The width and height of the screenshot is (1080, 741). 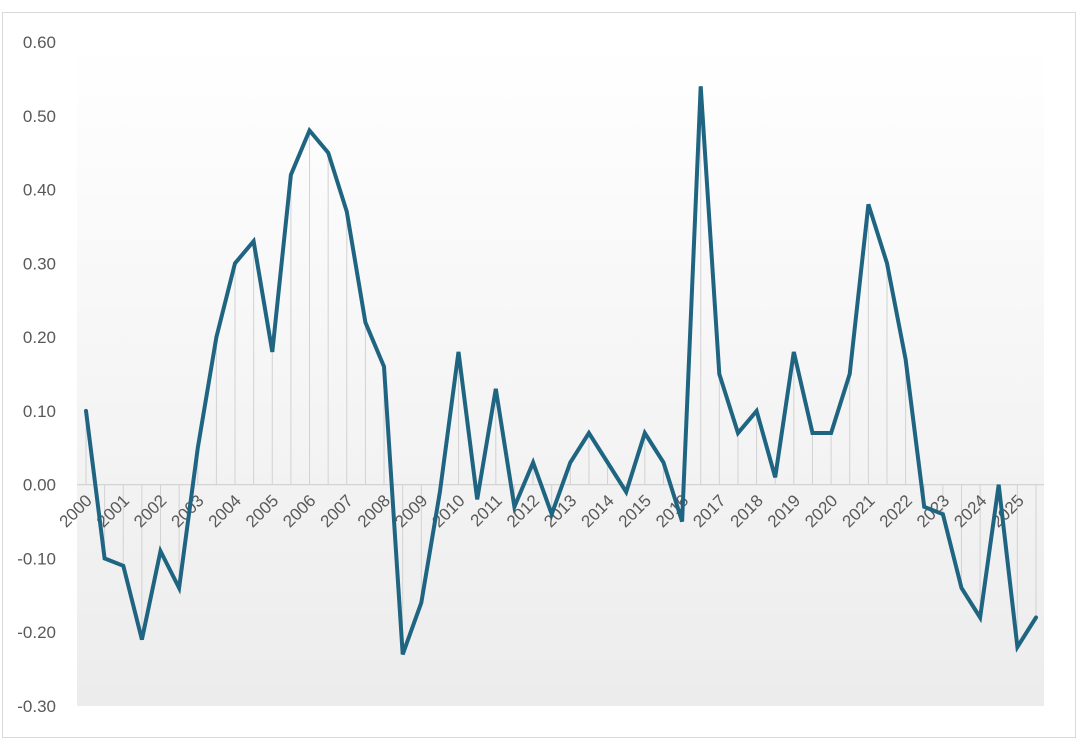 What do you see at coordinates (36, 558) in the screenshot?
I see `y-tick-label: -0.10` at bounding box center [36, 558].